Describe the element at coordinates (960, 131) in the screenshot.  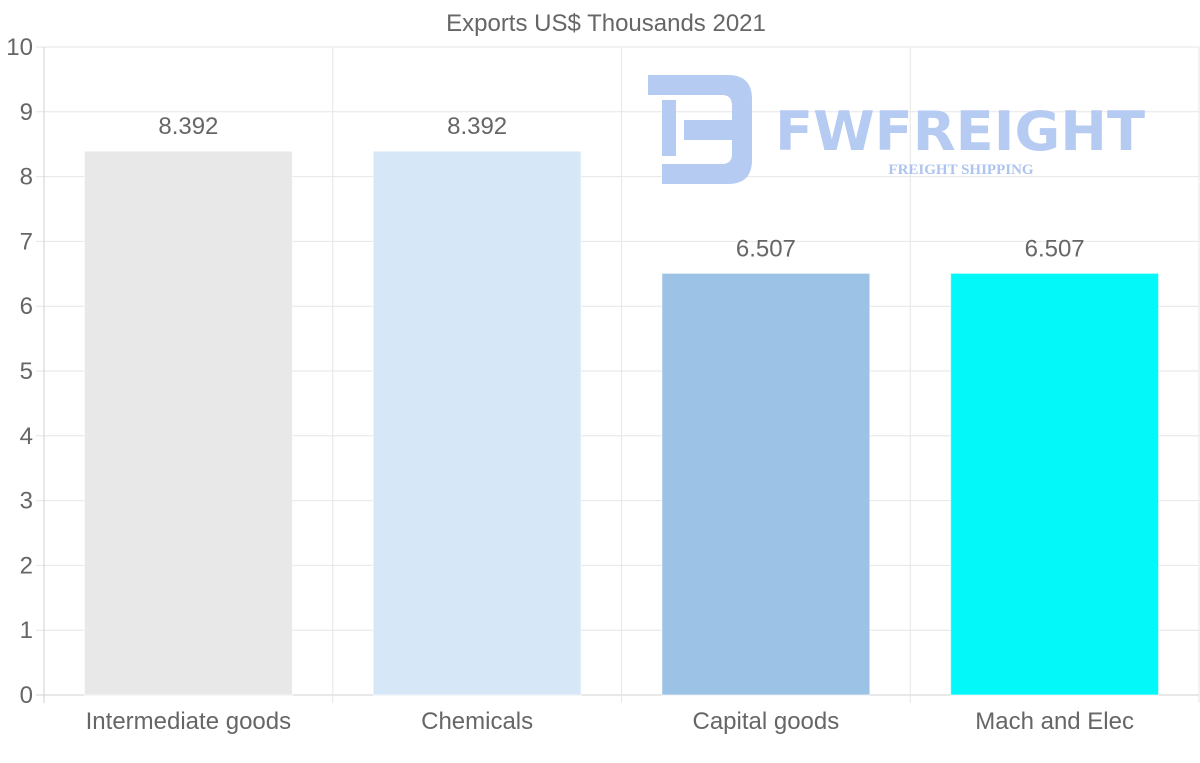
I see `watermark-brand: FWFREIGHT` at that location.